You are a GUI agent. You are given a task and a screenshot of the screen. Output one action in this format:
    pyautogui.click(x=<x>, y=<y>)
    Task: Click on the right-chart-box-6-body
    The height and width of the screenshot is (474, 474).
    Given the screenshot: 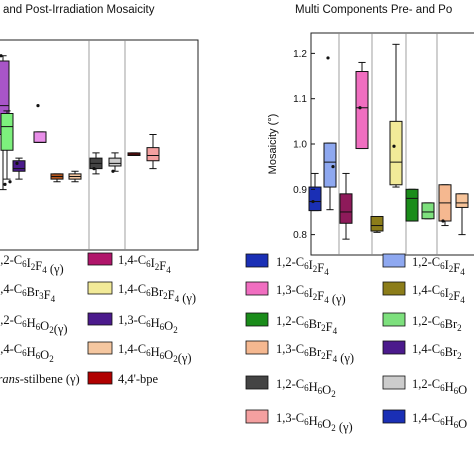 What is the action you would take?
    pyautogui.click(x=396, y=153)
    